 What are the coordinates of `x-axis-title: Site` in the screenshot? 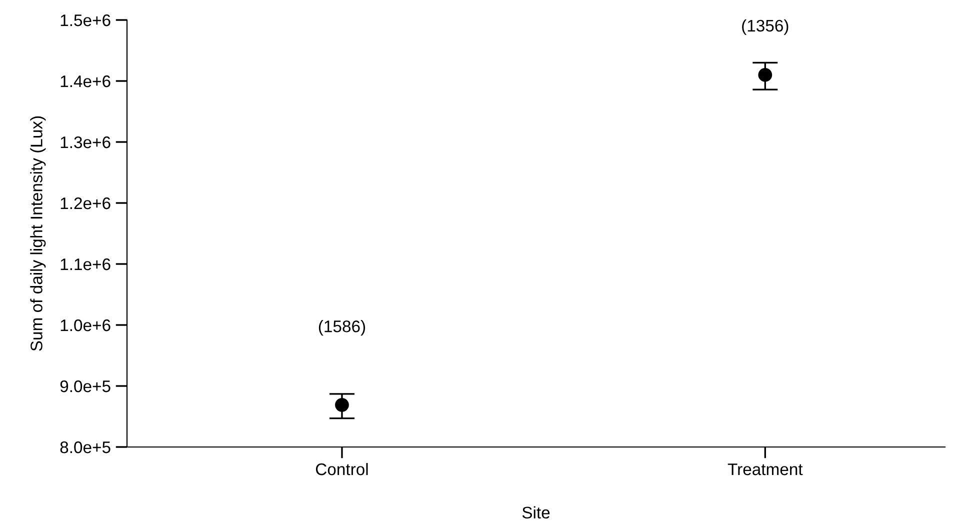 It's located at (536, 512).